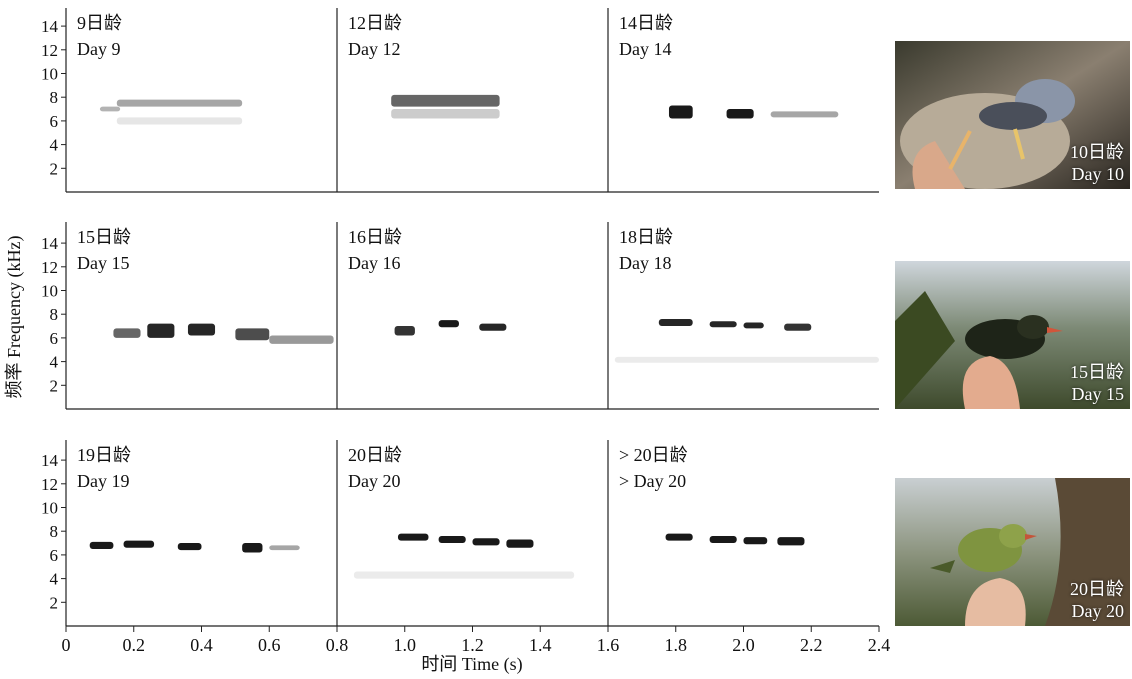 This screenshot has height=679, width=1132. I want to click on photo-label-day15: 15日龄 Day 15, so click(1097, 383).